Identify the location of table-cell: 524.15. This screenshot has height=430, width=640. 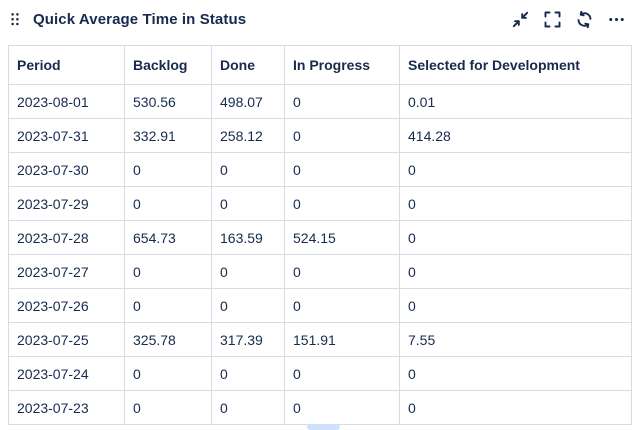
(342, 237).